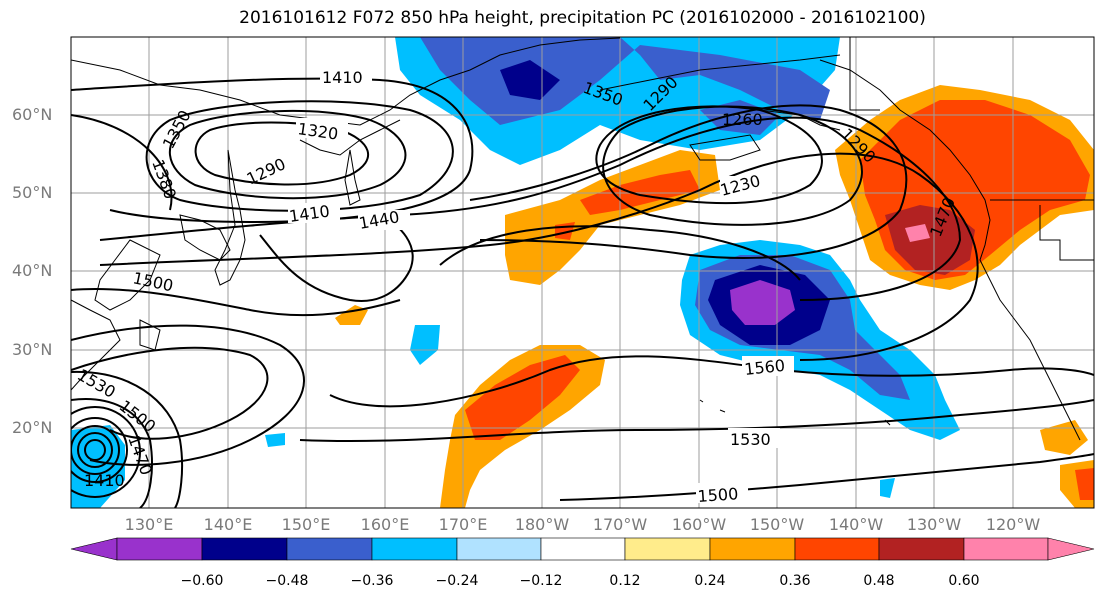 This screenshot has width=1105, height=605. What do you see at coordinates (32, 114) in the screenshot?
I see `lat-label: 60°N` at bounding box center [32, 114].